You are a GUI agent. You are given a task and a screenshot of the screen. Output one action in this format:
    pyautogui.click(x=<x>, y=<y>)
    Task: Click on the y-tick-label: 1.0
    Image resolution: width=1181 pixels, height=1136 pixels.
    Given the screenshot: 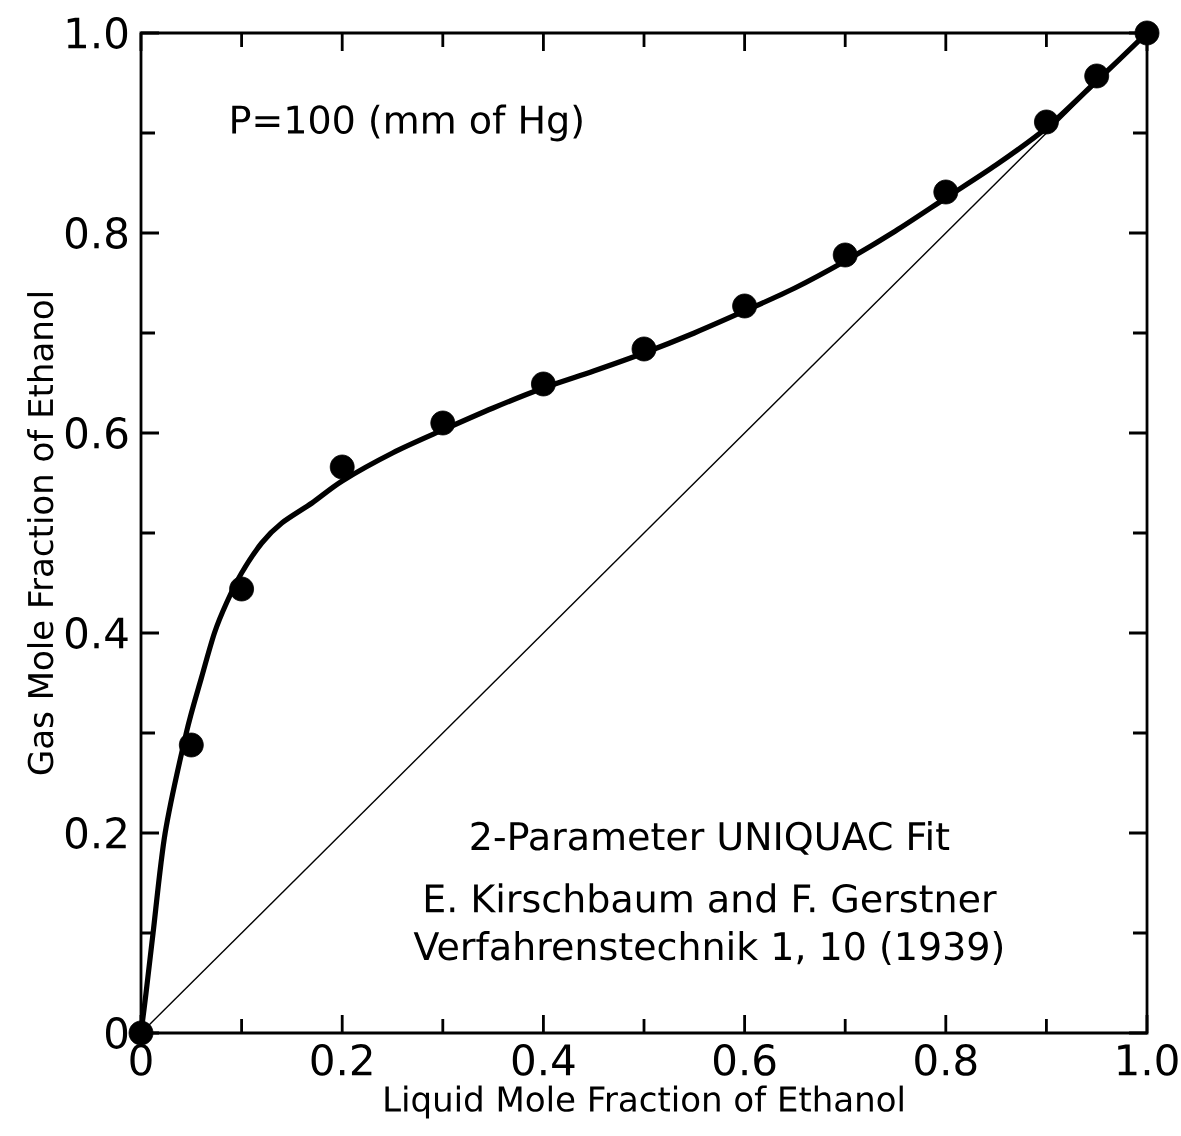 What is the action you would take?
    pyautogui.click(x=97, y=33)
    